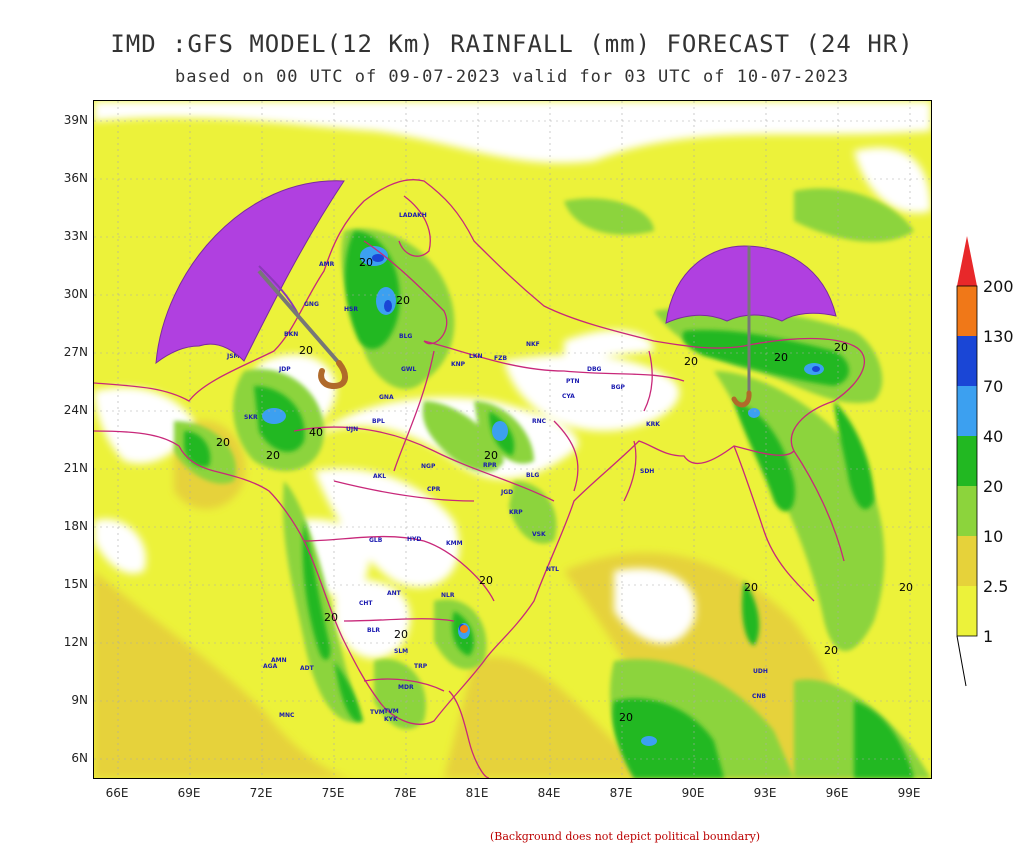  I want to click on lat-label-18n: 18N, so click(75, 526).